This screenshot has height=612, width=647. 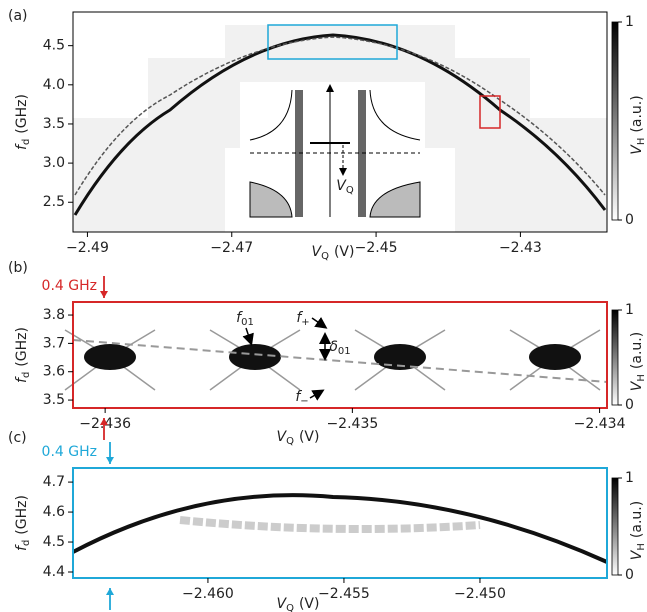 I want to click on label-subscript: −, so click(x=304, y=401).